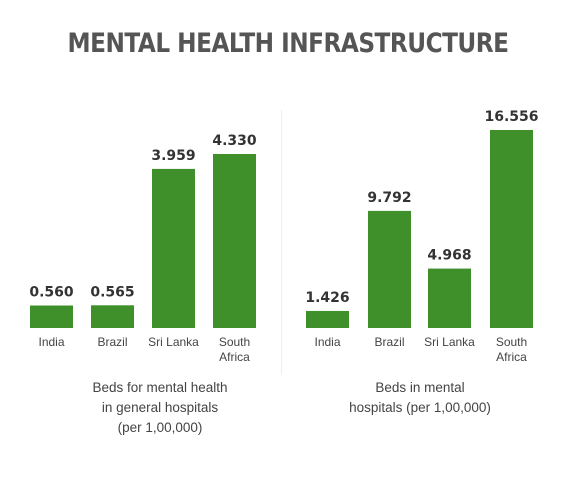  Describe the element at coordinates (51, 292) in the screenshot. I see `chart-1-value-label: 0.560` at that location.